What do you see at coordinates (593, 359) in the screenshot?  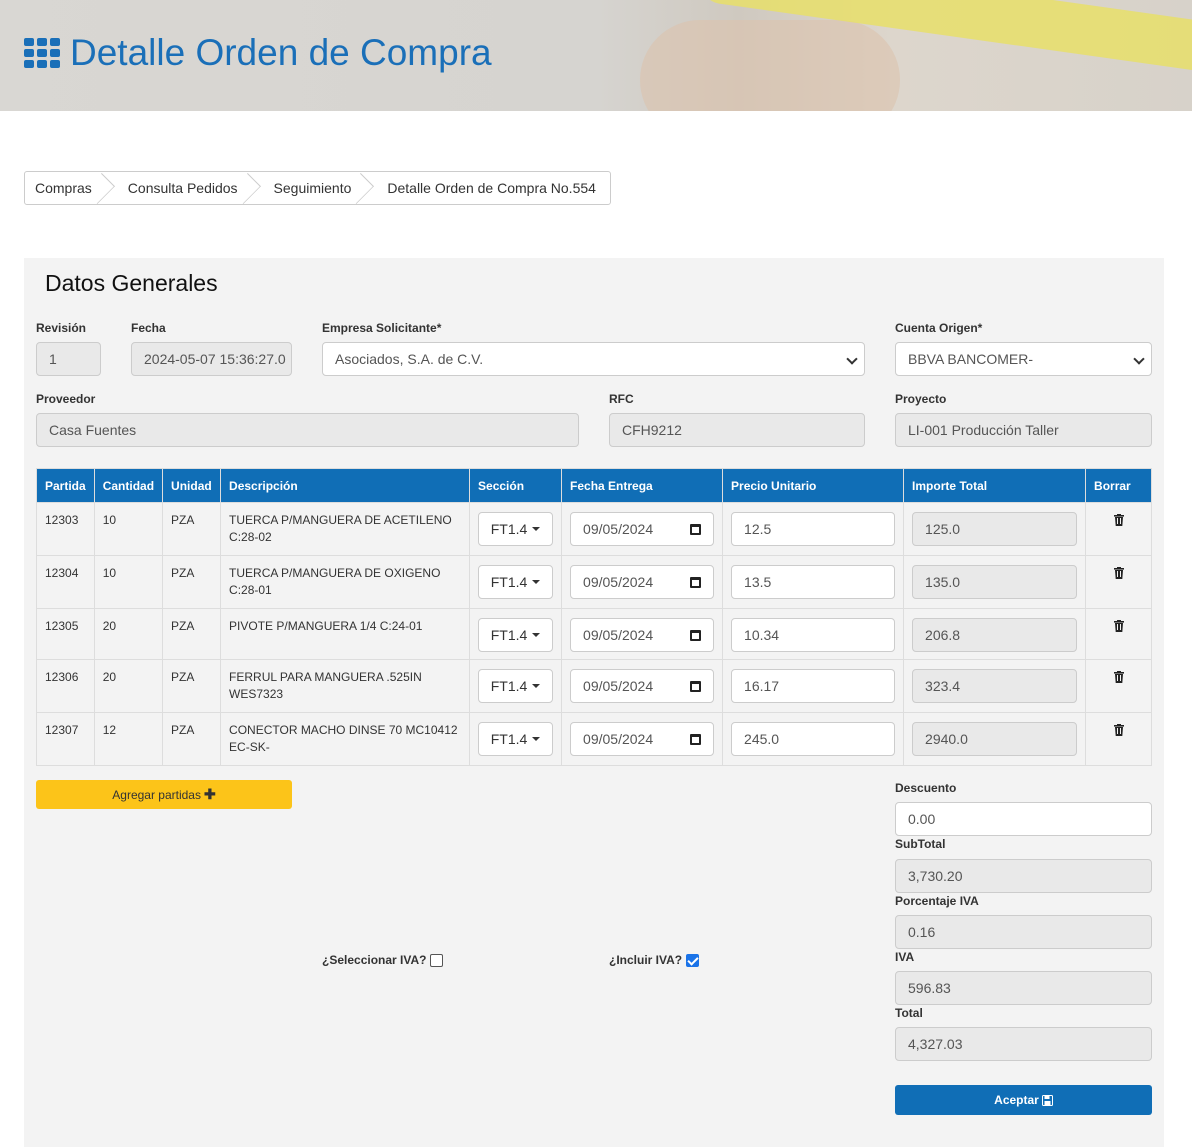 I see `empresa-select: Asociados, S.A. de C.V.` at bounding box center [593, 359].